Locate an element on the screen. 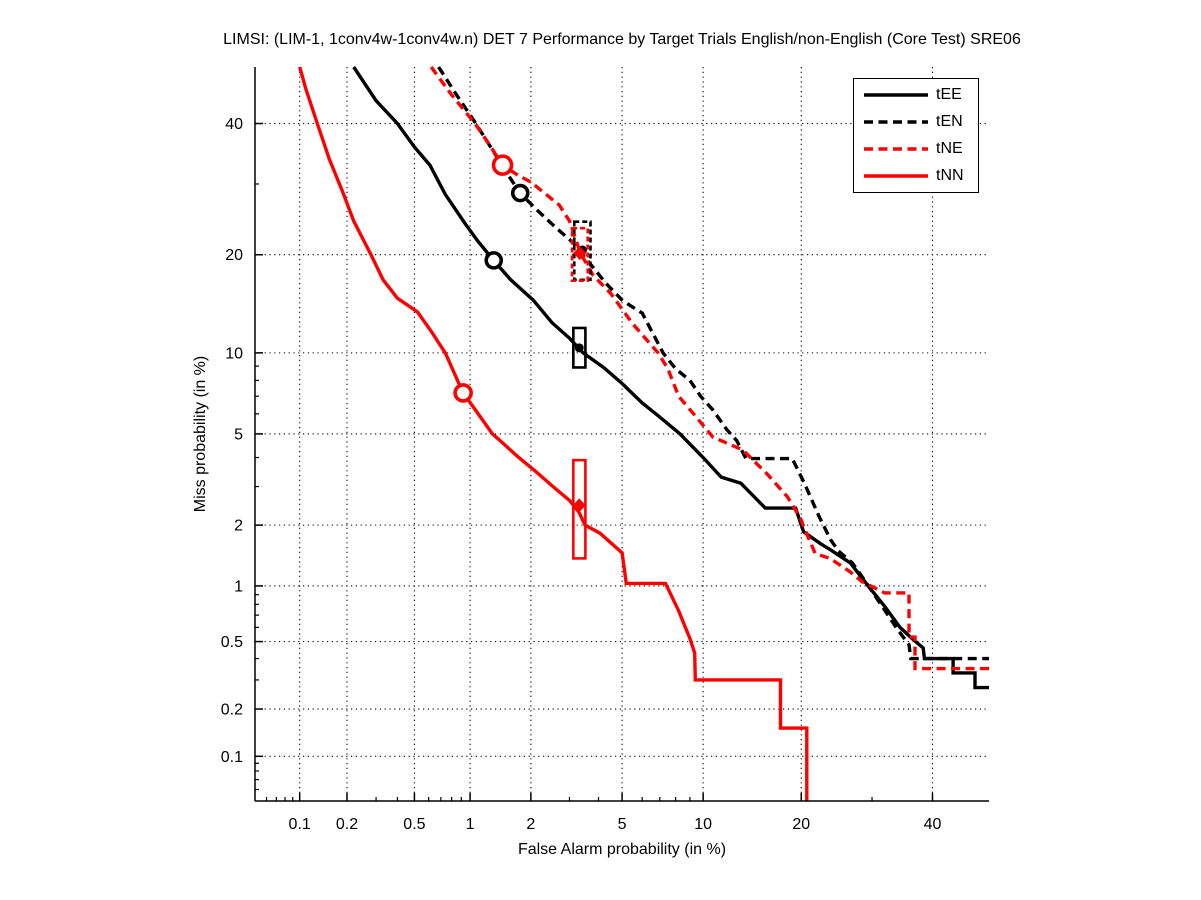 This screenshot has width=1201, height=900. dcf-center-diamond-tNE is located at coordinates (580, 253).